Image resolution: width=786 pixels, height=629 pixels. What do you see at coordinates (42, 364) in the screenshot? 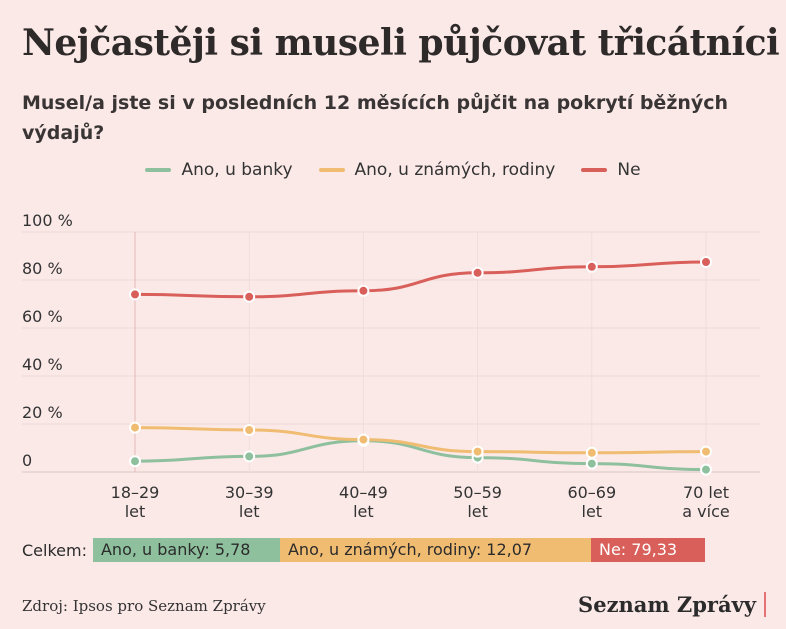
I see `y-tick-label: 40 %` at bounding box center [42, 364].